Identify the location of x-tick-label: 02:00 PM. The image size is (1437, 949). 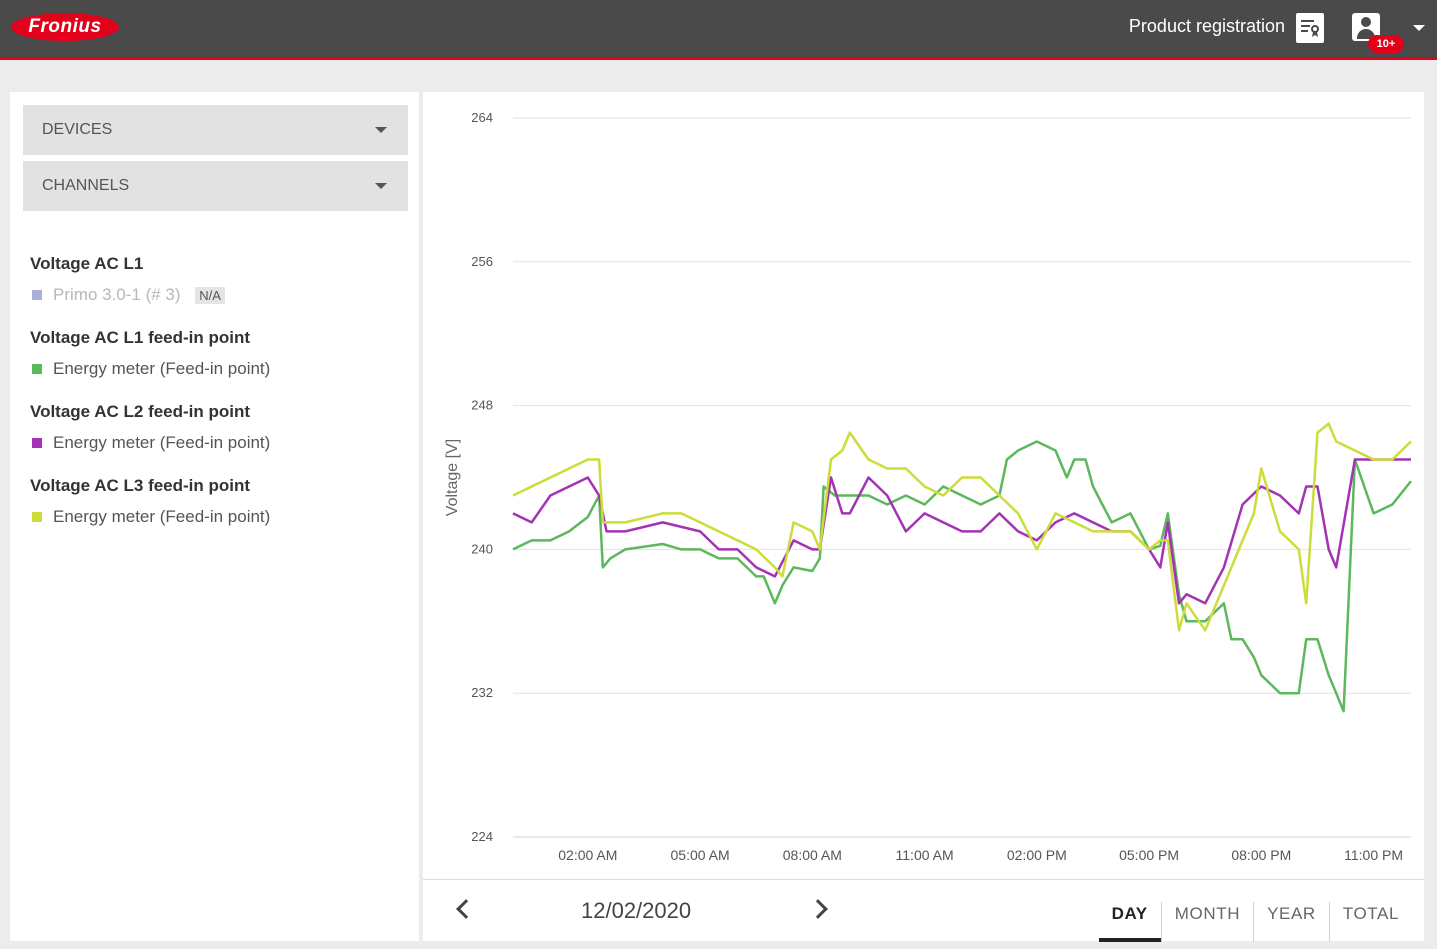
(1037, 855).